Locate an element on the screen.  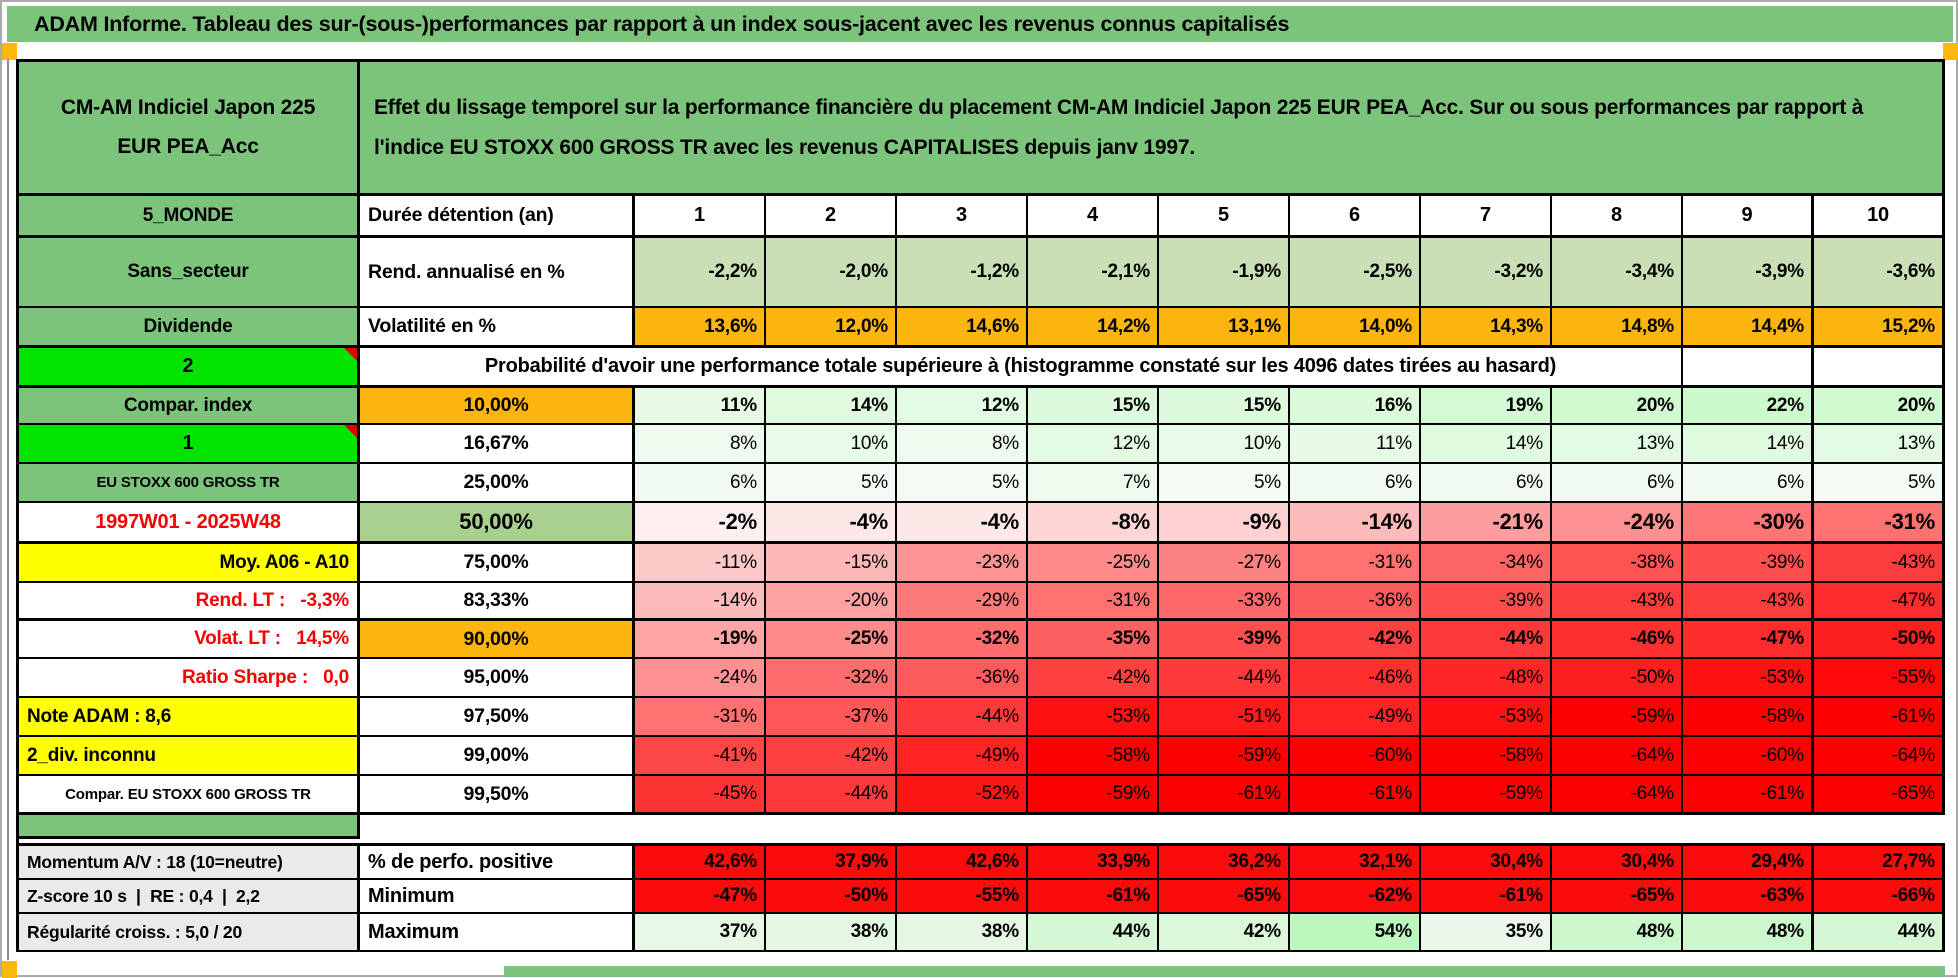
left-label-cell: 5_MONDE is located at coordinates (189, 217).